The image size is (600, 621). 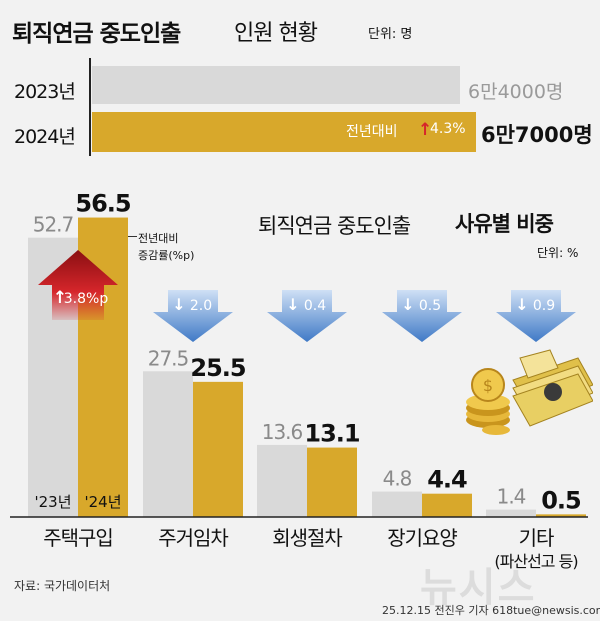 What do you see at coordinates (292, 304) in the screenshot?
I see `down-arrow-icon-2: ↓` at bounding box center [292, 304].